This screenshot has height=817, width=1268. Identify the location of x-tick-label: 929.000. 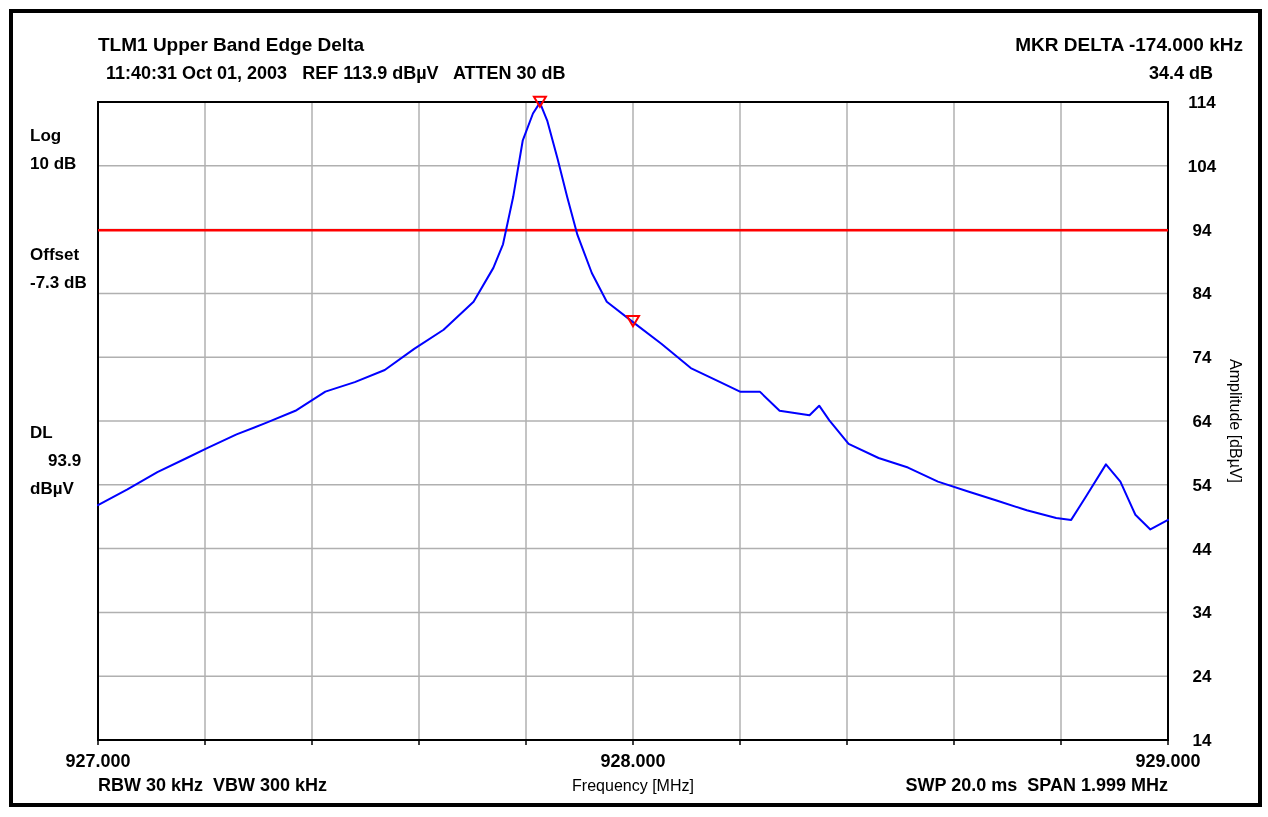
(1168, 761).